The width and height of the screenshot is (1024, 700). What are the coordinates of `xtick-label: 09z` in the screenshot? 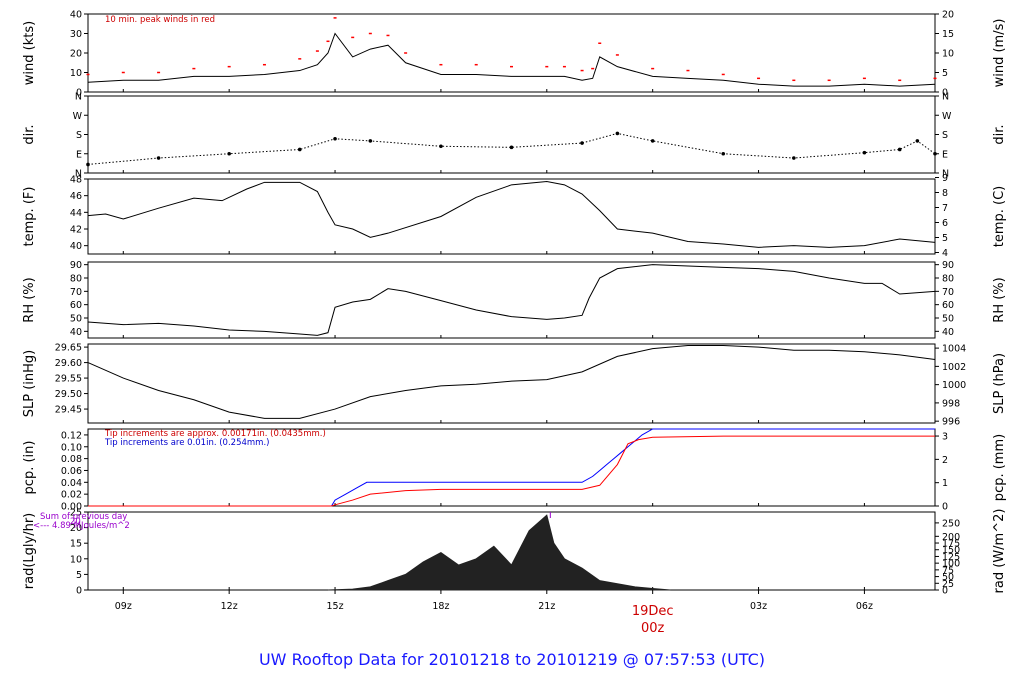 It's located at (123, 606).